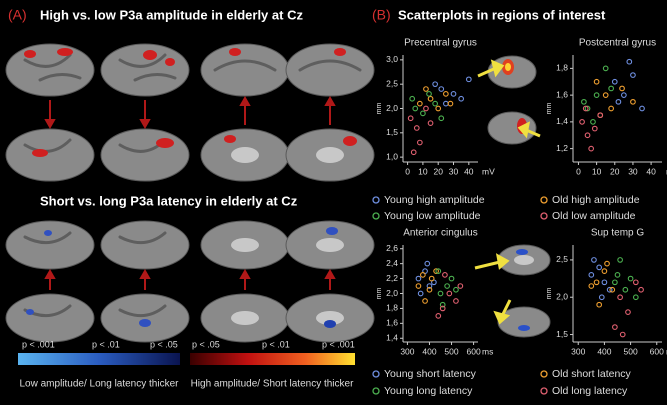  What do you see at coordinates (392, 308) in the screenshot?
I see `y-tick-label: 1,8` at bounding box center [392, 308].